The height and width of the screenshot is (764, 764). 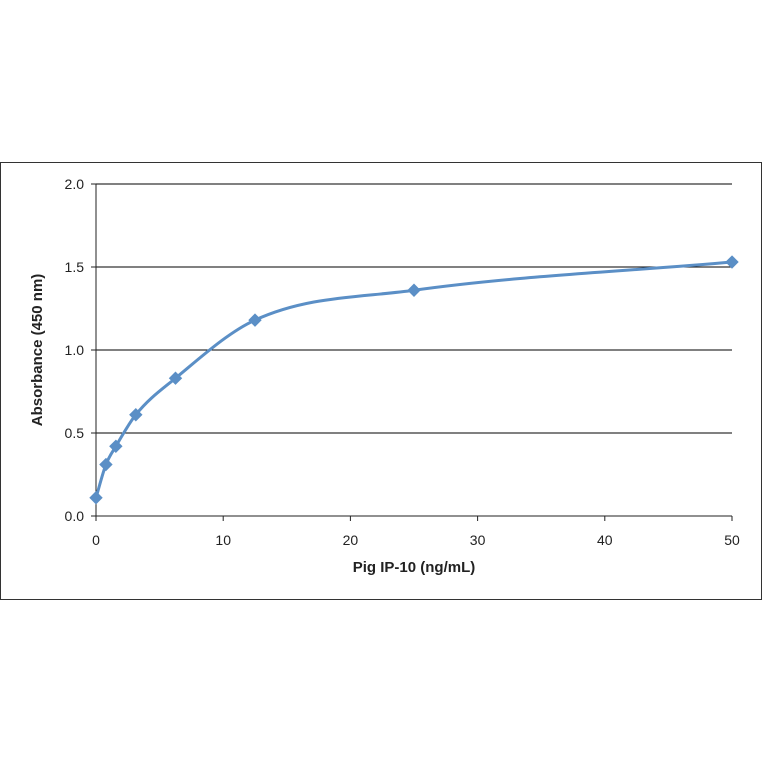 I want to click on y-tick-labels: 0.0 0.5 1.0 1.5 2.0, so click(x=80, y=350).